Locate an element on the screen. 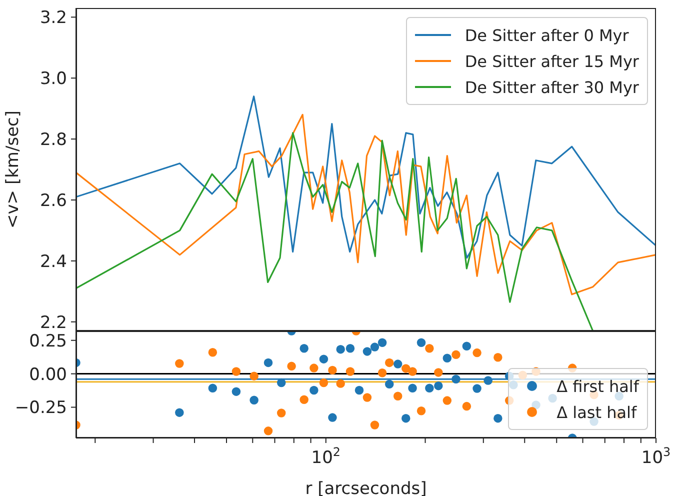 This screenshot has width=696, height=496. legend-label: Δ first half is located at coordinates (597, 386).